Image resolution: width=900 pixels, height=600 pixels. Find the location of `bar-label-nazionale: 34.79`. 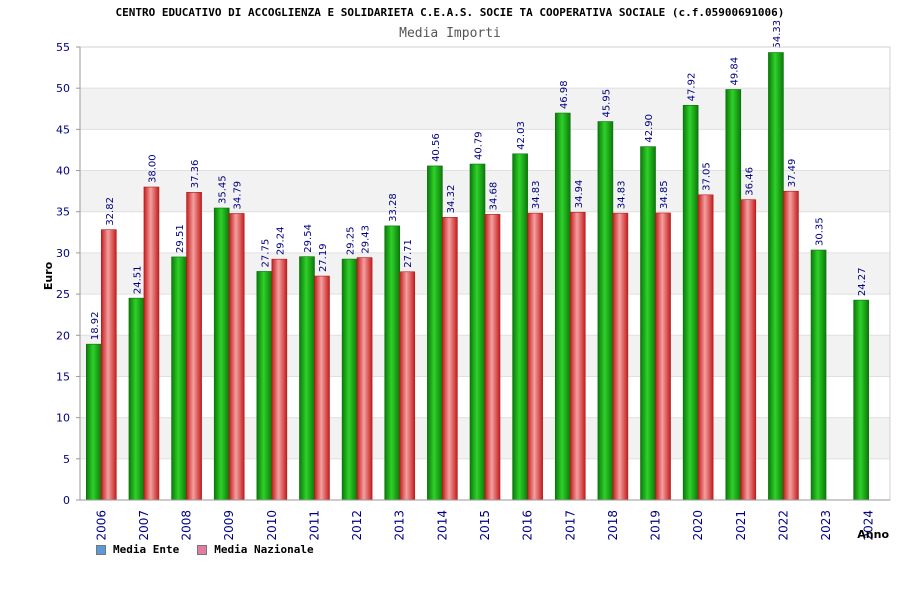

bar-label-nazionale: 34.79 is located at coordinates (238, 195).